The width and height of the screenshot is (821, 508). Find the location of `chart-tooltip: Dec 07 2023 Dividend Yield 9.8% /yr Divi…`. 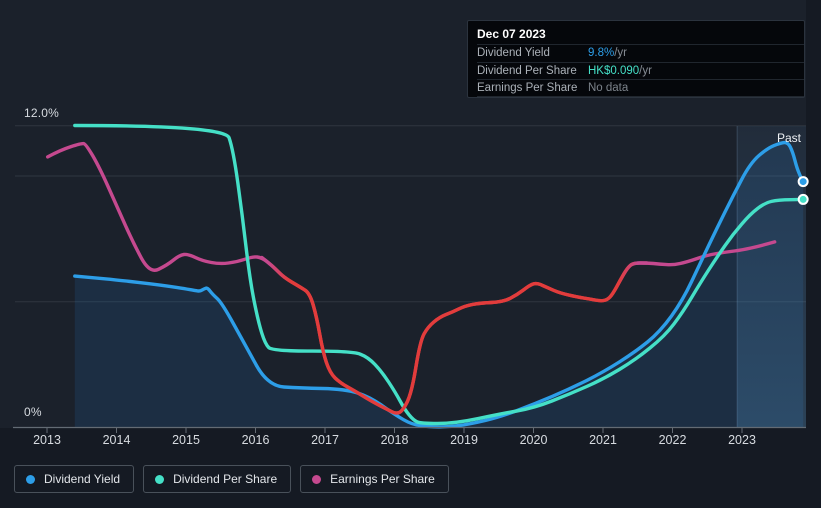

chart-tooltip: Dec 07 2023 Dividend Yield 9.8% /yr Divi… is located at coordinates (636, 59).